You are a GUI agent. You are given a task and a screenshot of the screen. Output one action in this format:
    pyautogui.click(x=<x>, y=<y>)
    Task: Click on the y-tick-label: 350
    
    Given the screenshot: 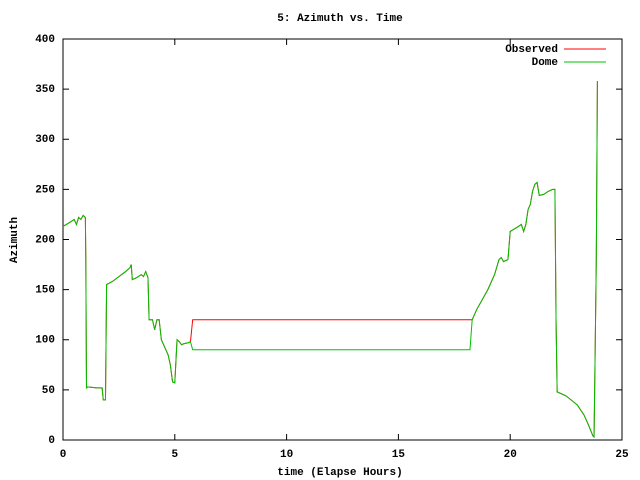 What is the action you would take?
    pyautogui.click(x=45, y=90)
    